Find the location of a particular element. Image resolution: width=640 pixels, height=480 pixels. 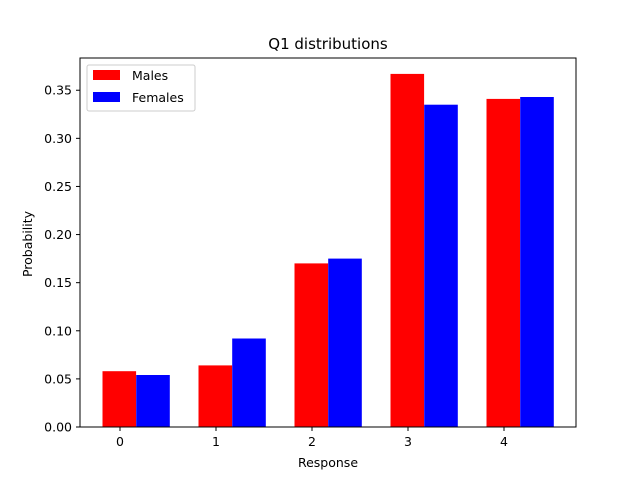

y-tick-label: 0.00 is located at coordinates (58, 427).